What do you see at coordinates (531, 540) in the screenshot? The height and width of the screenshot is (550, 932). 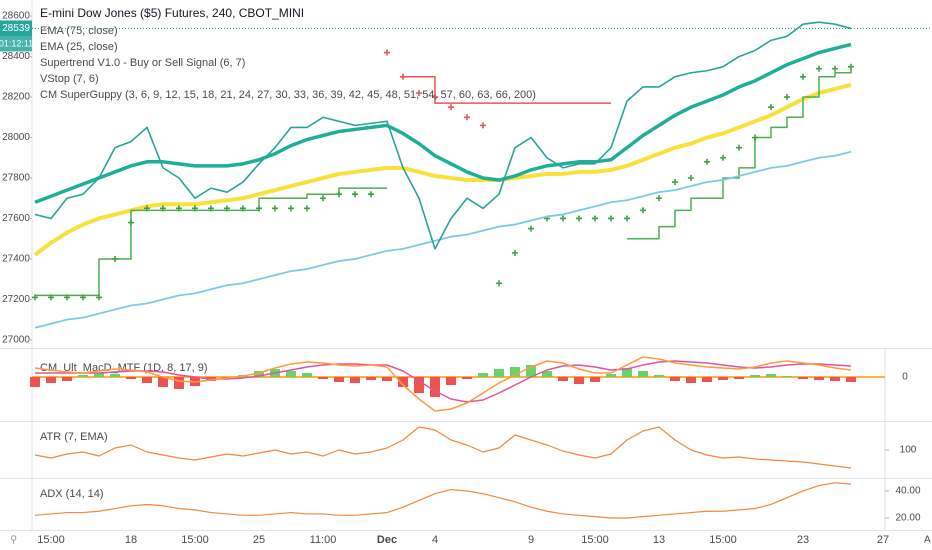 I see `x-tick-label: 9` at bounding box center [531, 540].